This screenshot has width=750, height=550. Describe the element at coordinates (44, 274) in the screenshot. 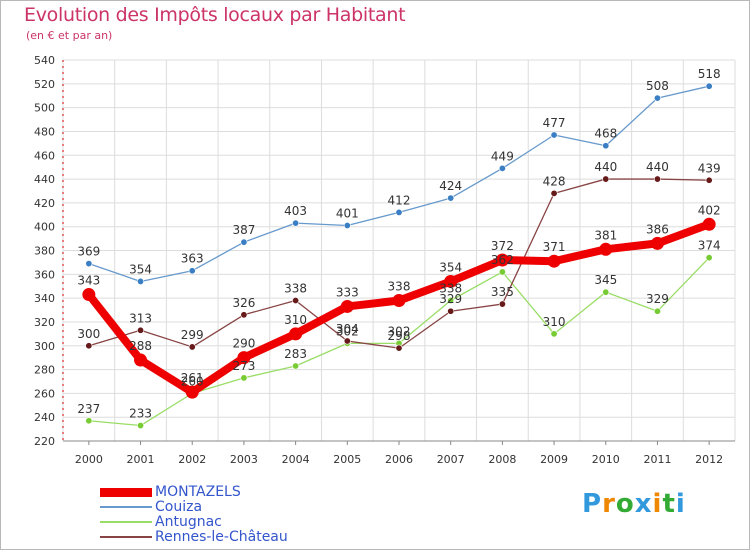

I see `y-tick-label: 360` at that location.